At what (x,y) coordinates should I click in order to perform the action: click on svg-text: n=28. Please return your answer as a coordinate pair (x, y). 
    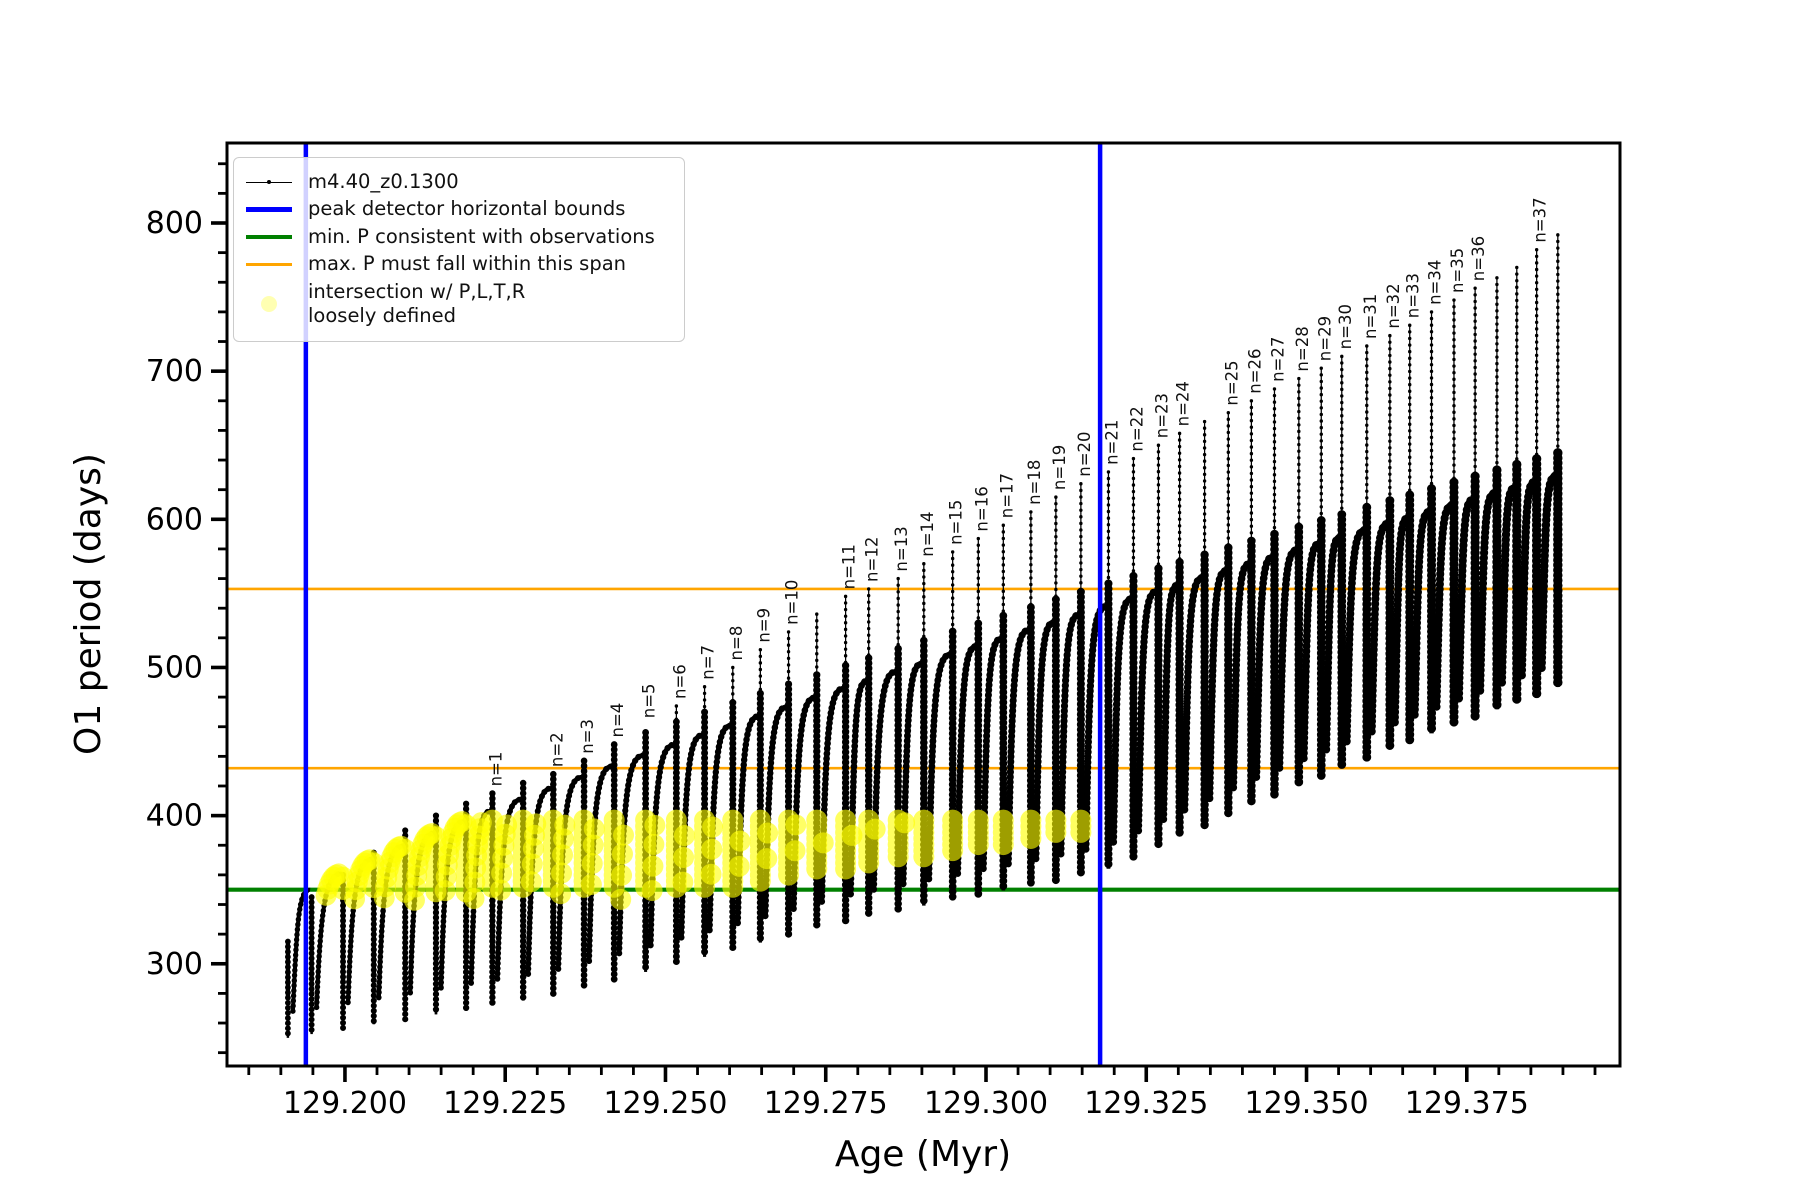
    Looking at the image, I should click on (1302, 348).